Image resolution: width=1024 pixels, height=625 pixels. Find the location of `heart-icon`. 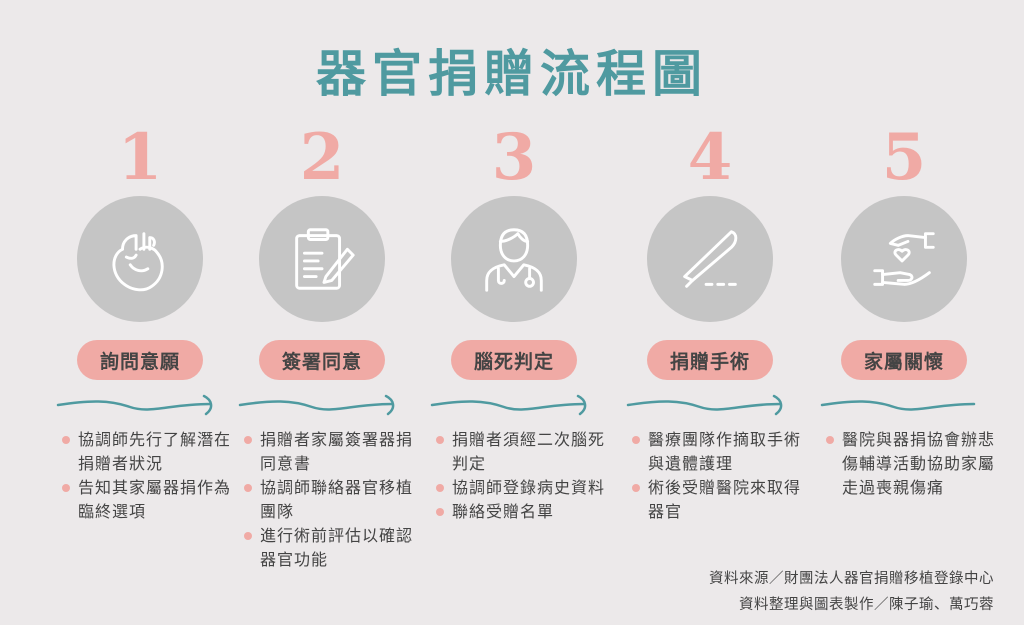

heart-icon is located at coordinates (138, 262).